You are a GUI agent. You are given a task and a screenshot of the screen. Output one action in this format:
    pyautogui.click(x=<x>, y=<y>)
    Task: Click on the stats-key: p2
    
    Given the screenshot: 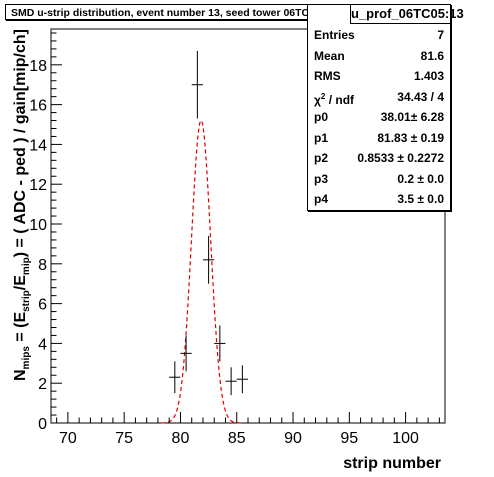 What is the action you would take?
    pyautogui.click(x=321, y=158)
    